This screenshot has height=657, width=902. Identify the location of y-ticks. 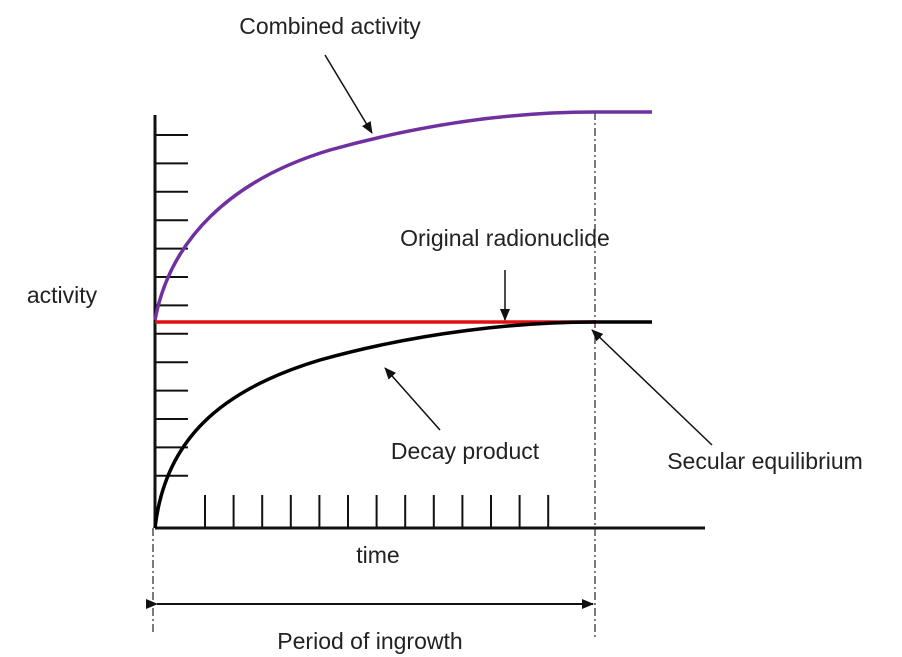
(171, 305).